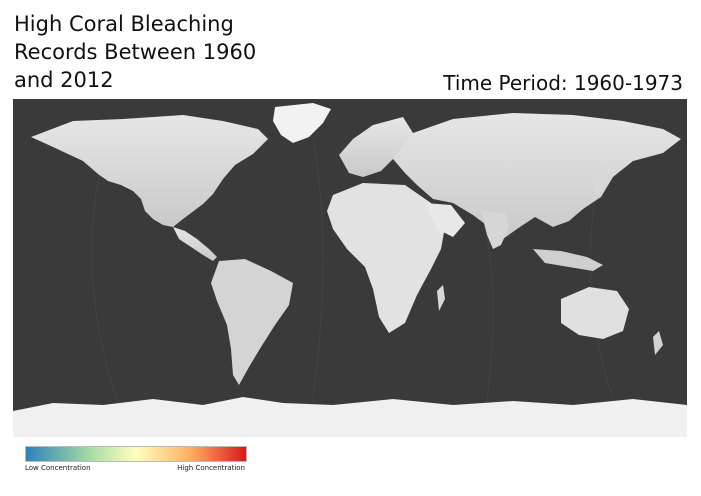 The height and width of the screenshot is (496, 701). Describe the element at coordinates (252, 322) in the screenshot. I see `south-america` at that location.